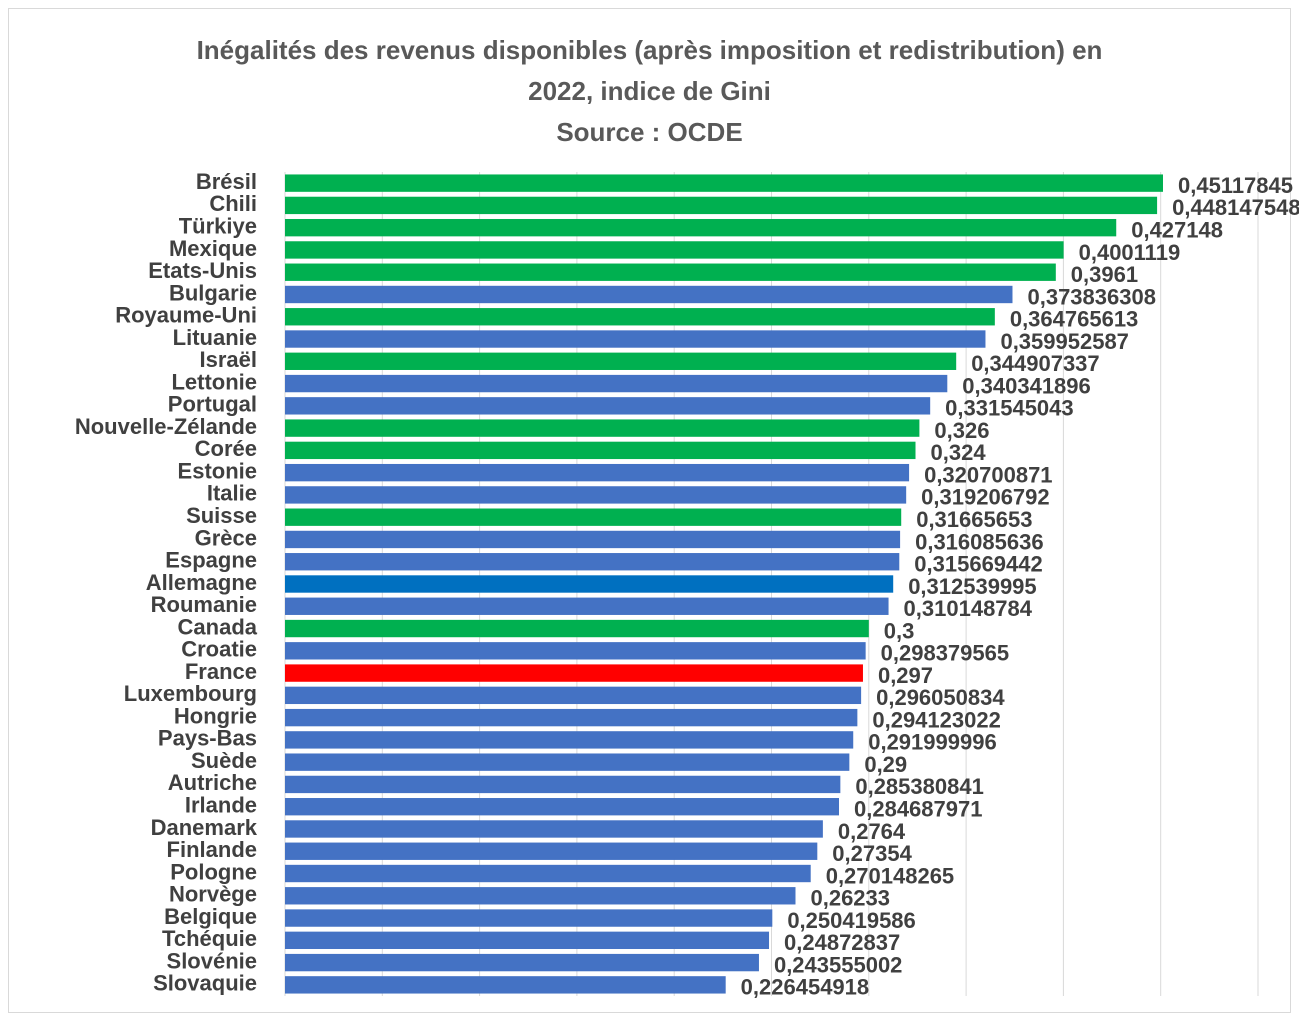 The width and height of the screenshot is (1299, 1021). What do you see at coordinates (1026, 385) in the screenshot?
I see `data-label: 0,340341896` at bounding box center [1026, 385].